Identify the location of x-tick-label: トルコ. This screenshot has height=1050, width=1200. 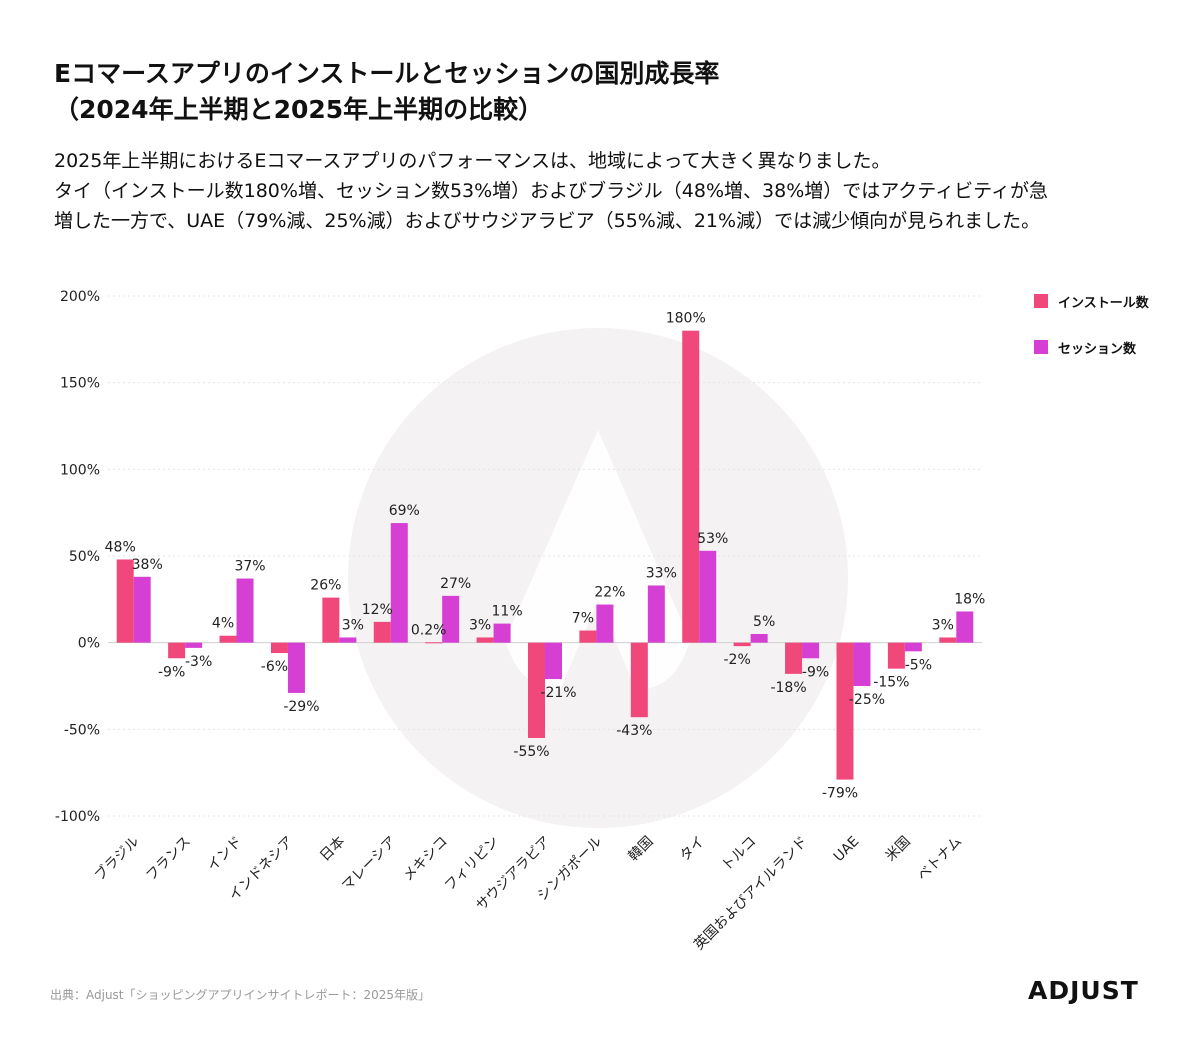
(739, 854).